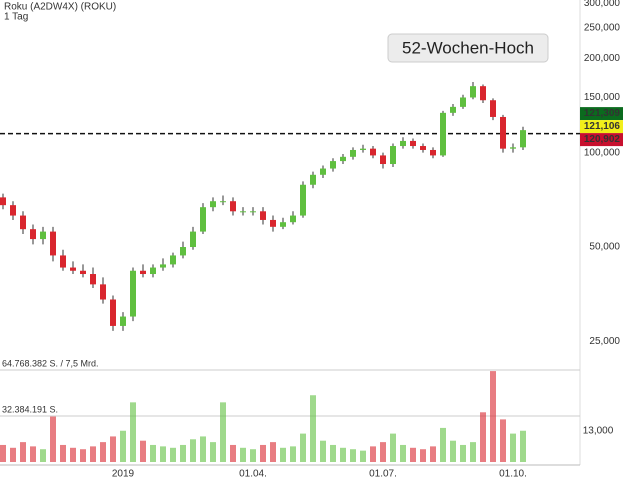 The image size is (623, 483). I want to click on volume-tick-label: 64.768.382 S. / 7,5 Mrd., so click(50, 363).